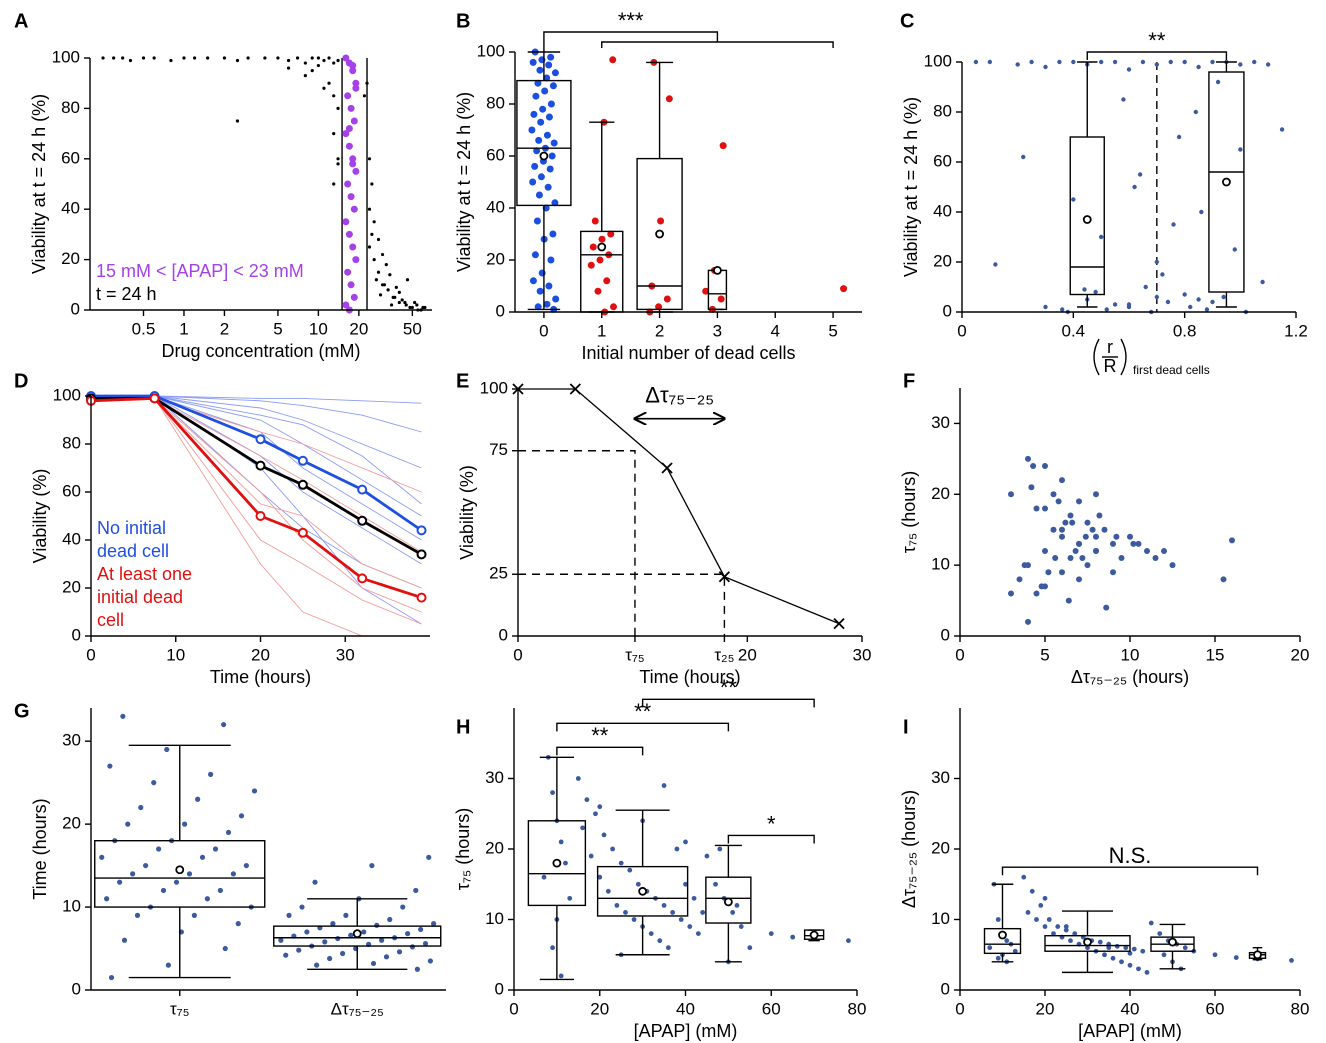 The height and width of the screenshot is (1043, 1326). What do you see at coordinates (775, 330) in the screenshot?
I see `x-tick-label: 4` at bounding box center [775, 330].